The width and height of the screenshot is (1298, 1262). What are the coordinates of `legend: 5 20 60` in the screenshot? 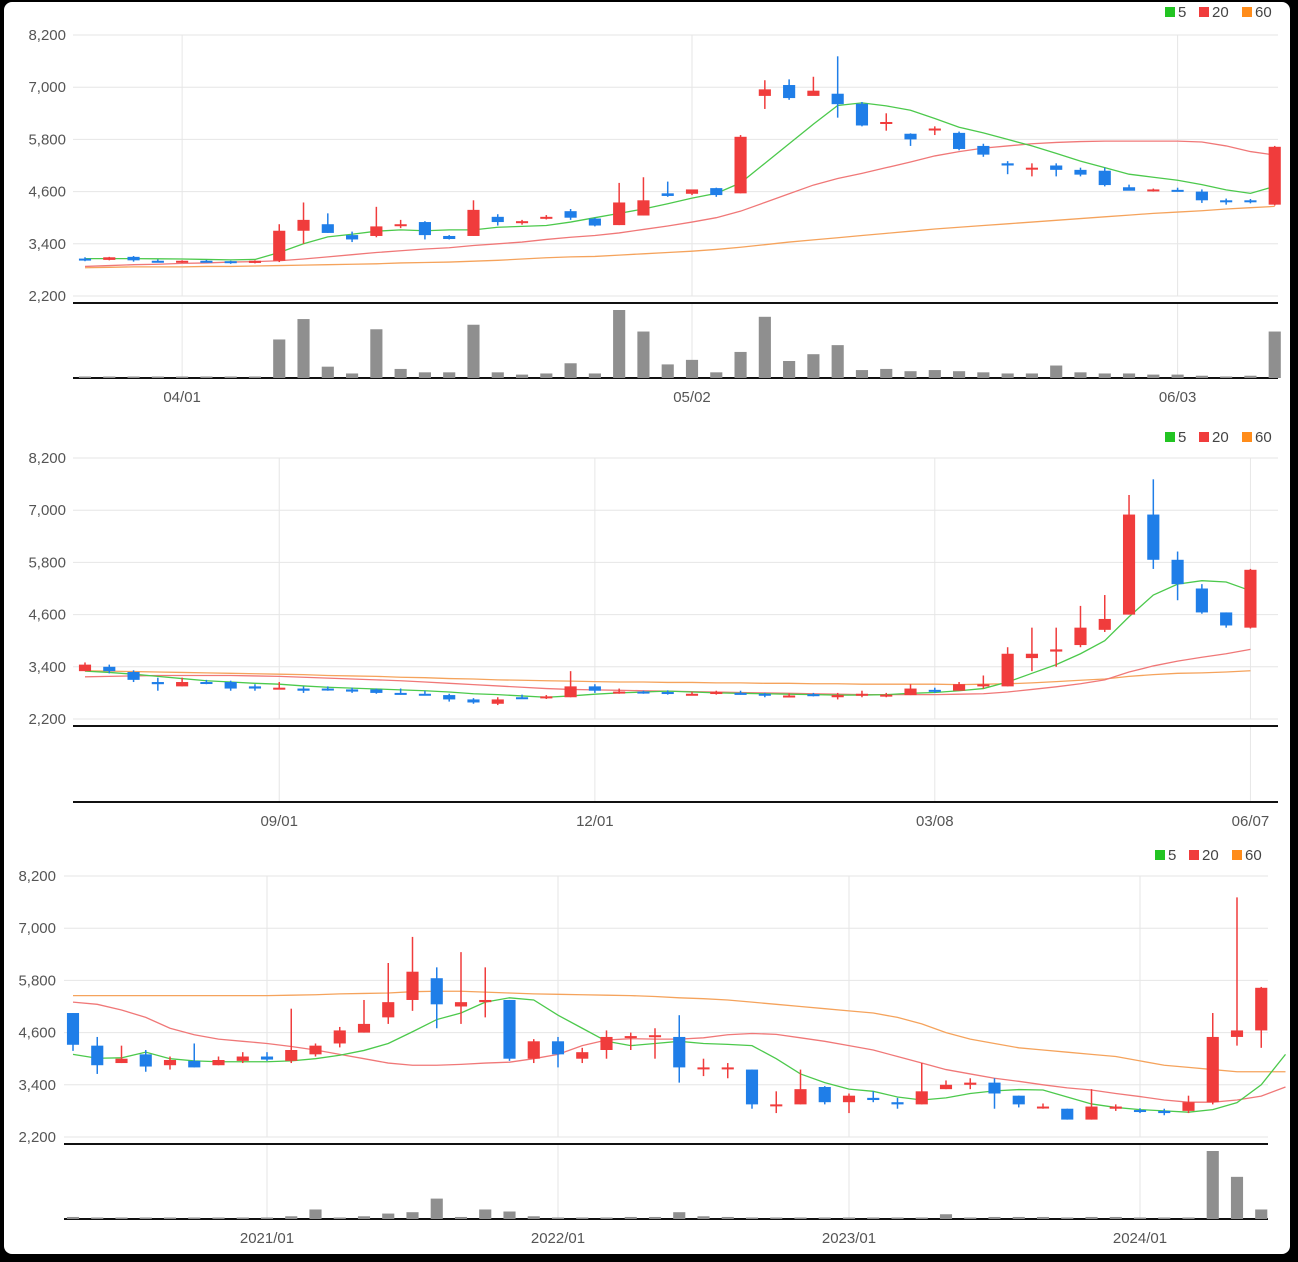 It's located at (1218, 12).